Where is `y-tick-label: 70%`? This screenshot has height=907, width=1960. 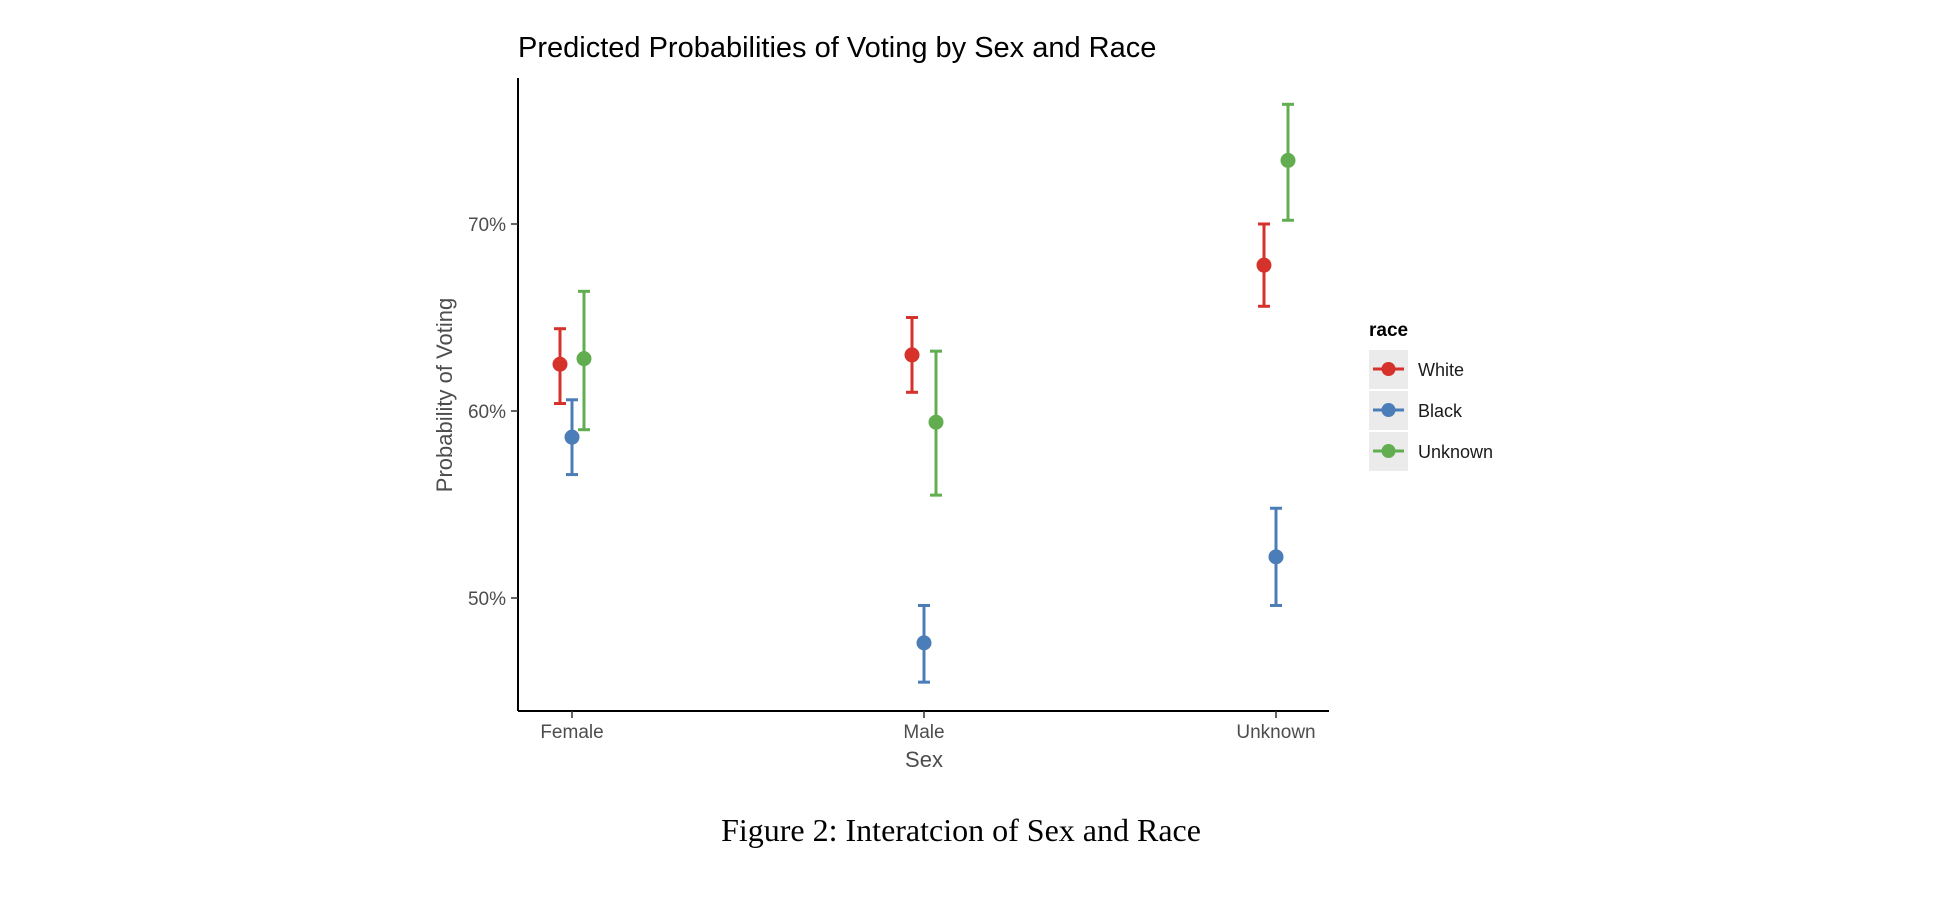
y-tick-label: 70% is located at coordinates (487, 225).